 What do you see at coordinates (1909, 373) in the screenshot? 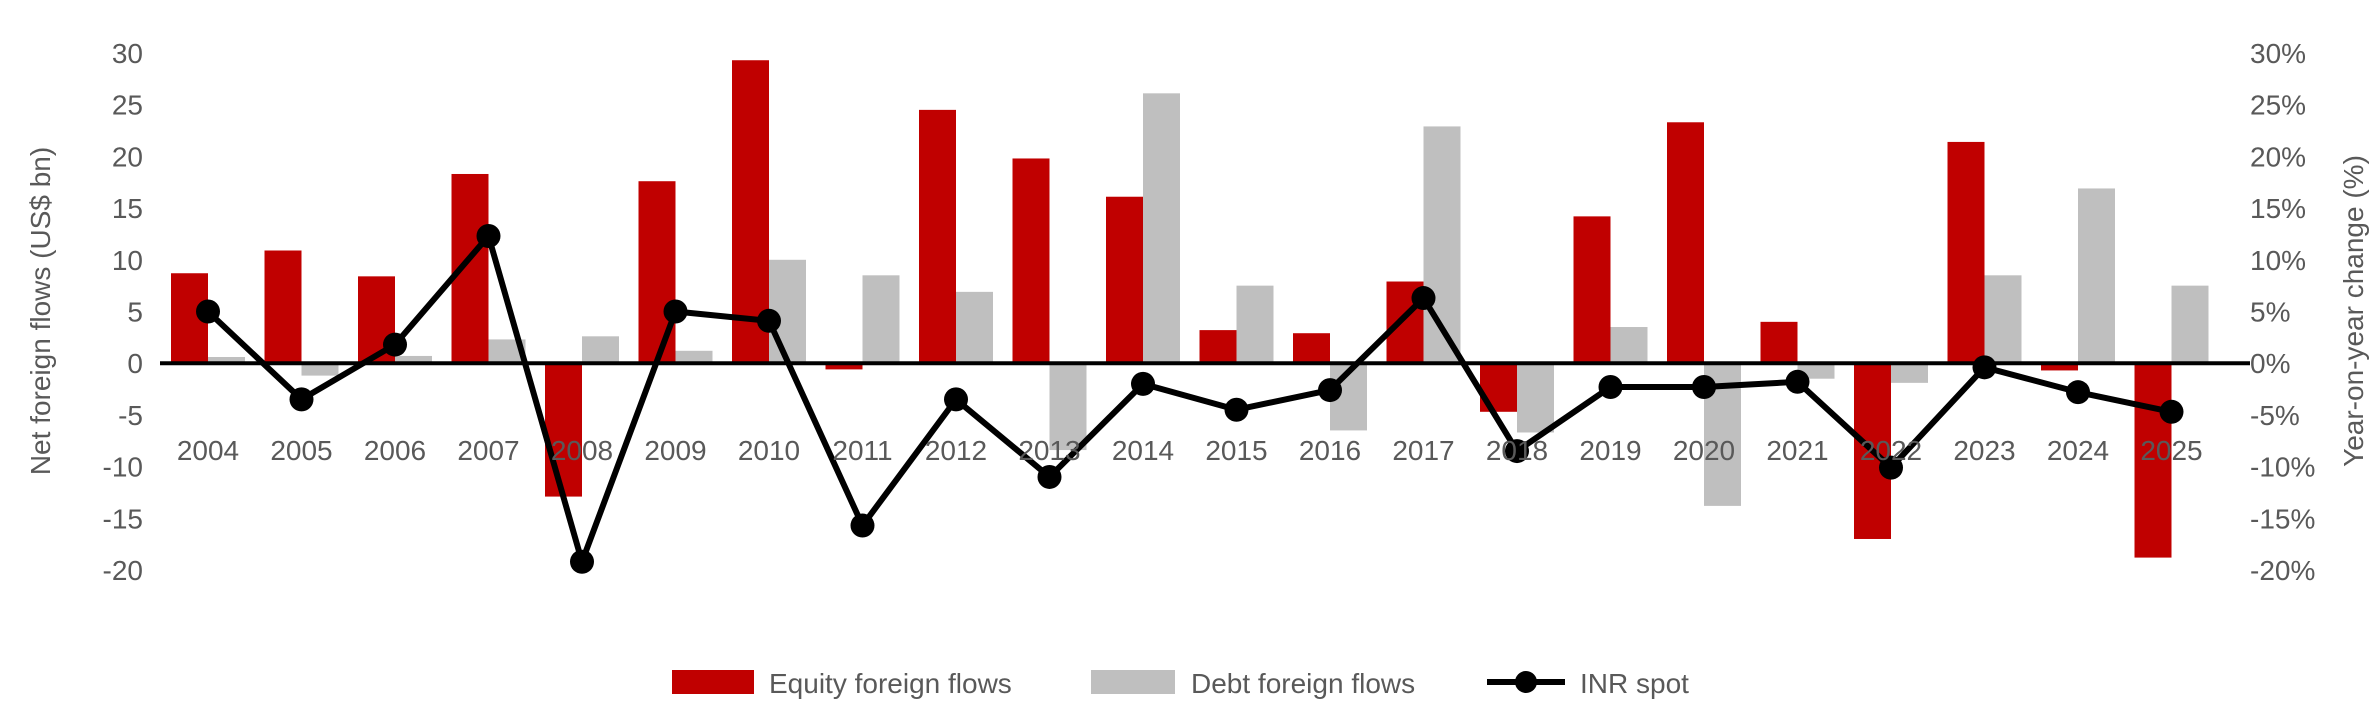
I see `debt-bar-2022` at bounding box center [1909, 373].